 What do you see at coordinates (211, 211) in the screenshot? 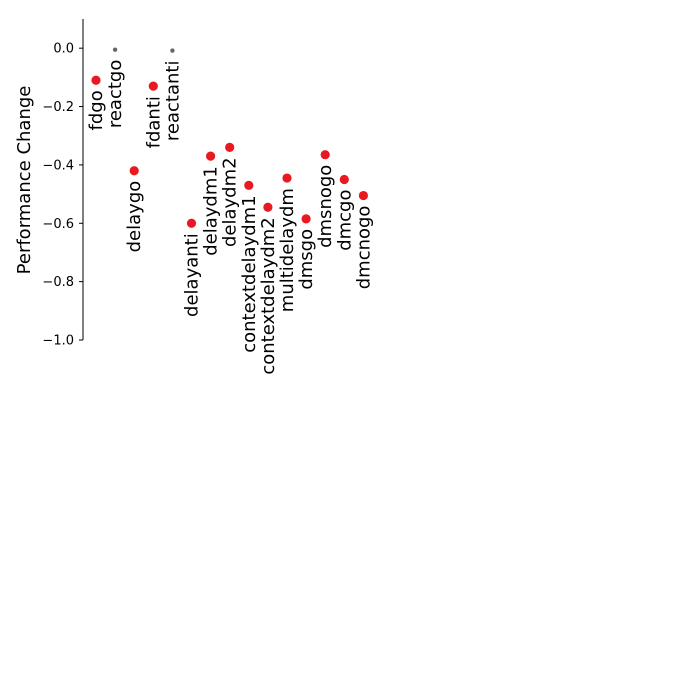
I see `category-label: delaydm1` at bounding box center [211, 211].